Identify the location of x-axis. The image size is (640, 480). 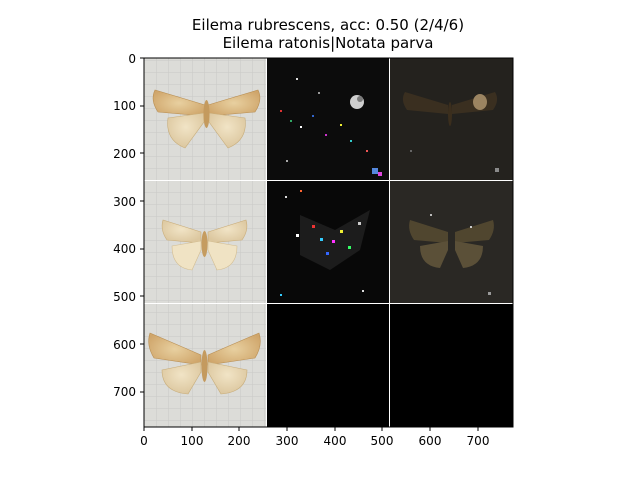
(311, 429).